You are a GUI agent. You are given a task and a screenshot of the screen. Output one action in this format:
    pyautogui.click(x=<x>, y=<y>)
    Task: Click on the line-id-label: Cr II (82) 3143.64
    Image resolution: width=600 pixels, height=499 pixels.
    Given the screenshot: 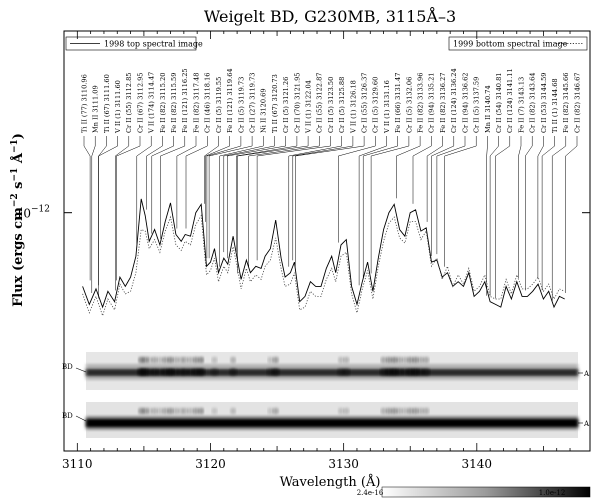 What is the action you would take?
    pyautogui.click(x=533, y=103)
    